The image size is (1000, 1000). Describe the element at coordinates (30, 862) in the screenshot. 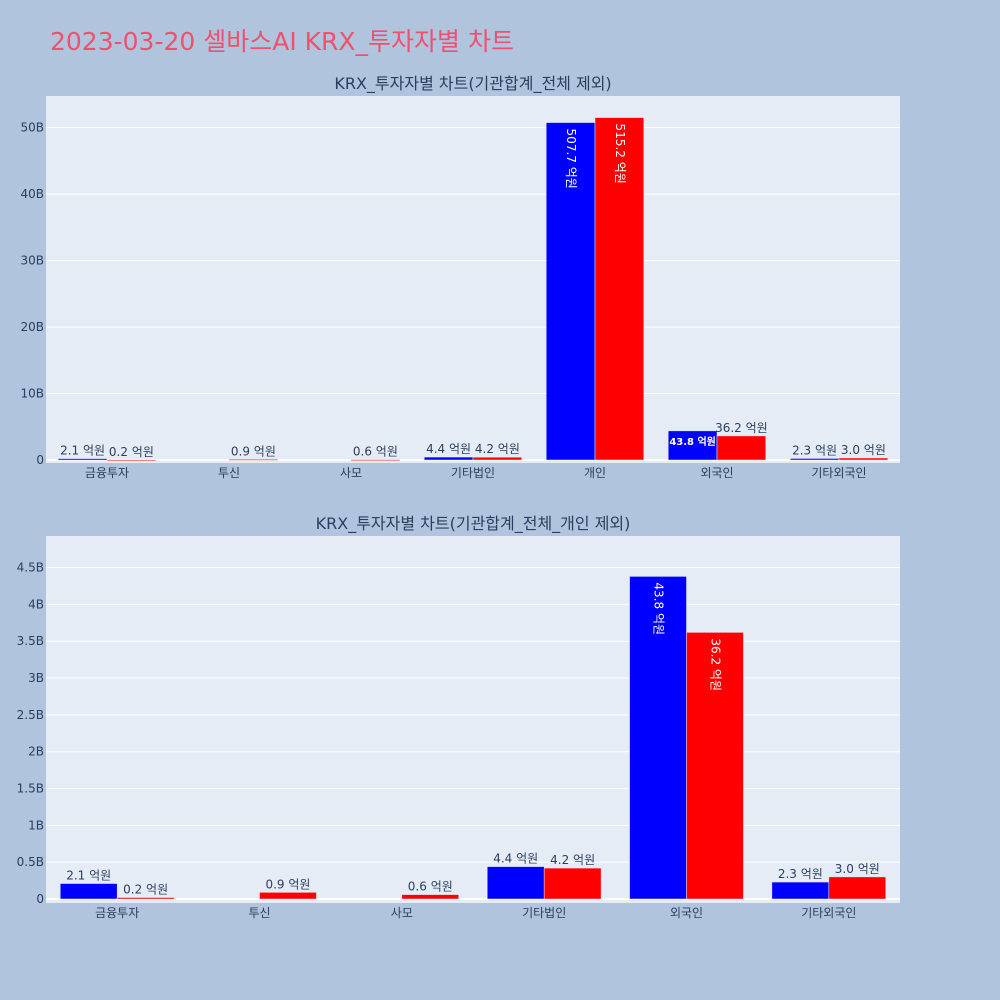

I see `y-tick-label: 0.5B` at that location.